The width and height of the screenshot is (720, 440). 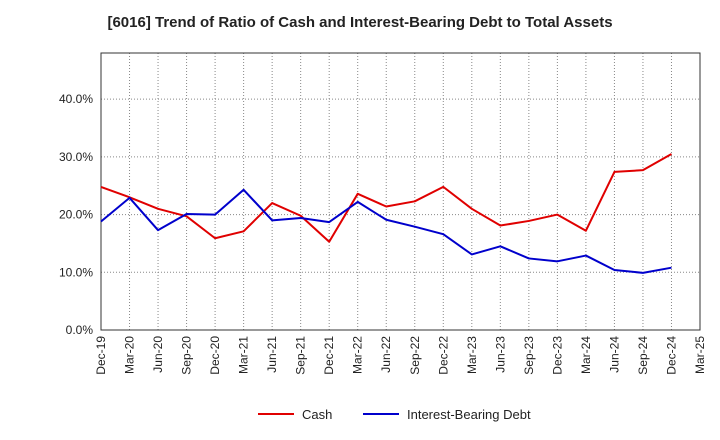 What do you see at coordinates (76, 215) in the screenshot?
I see `y-tick-label: 20.0%` at bounding box center [76, 215].